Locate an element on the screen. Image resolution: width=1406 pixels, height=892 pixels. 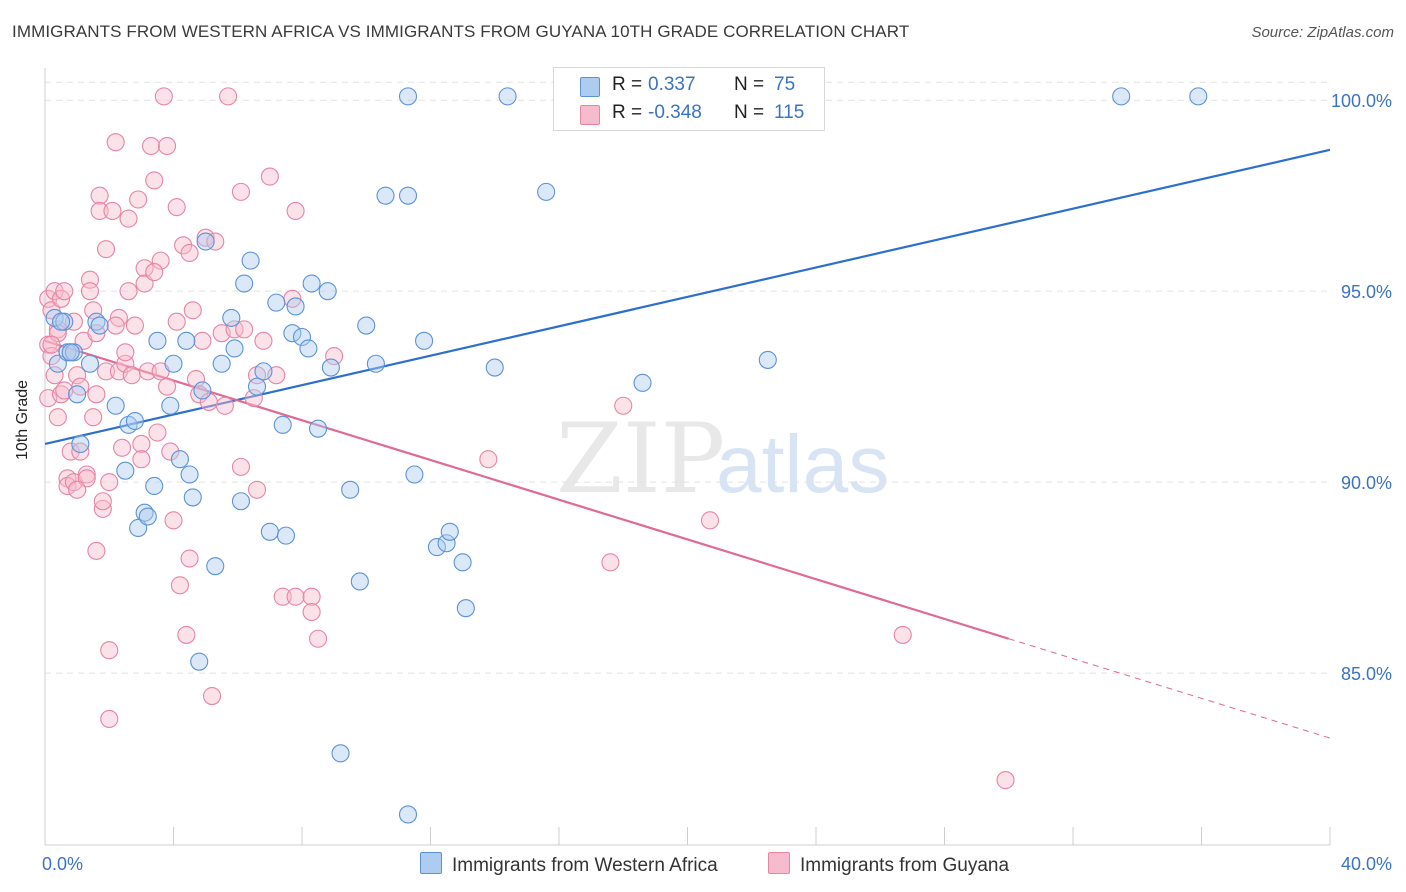
legend-r-label: R = is located at coordinates (627, 112).